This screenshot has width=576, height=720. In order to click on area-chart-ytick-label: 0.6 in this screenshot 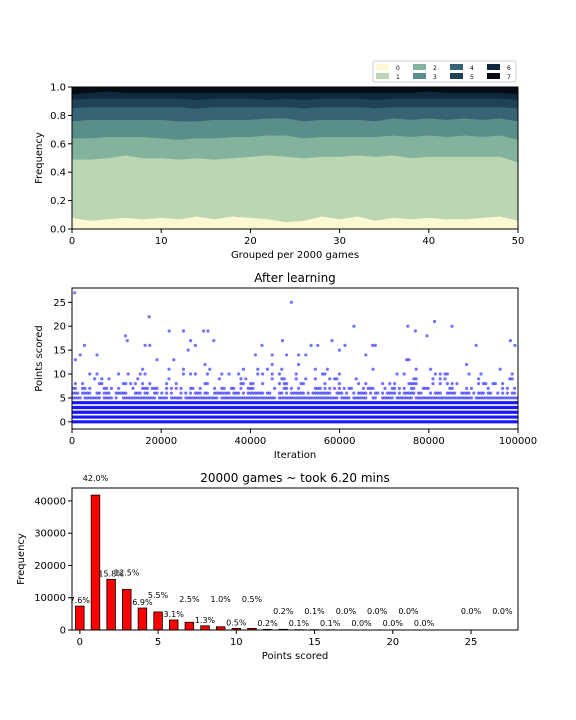, I will do `click(58, 144)`.